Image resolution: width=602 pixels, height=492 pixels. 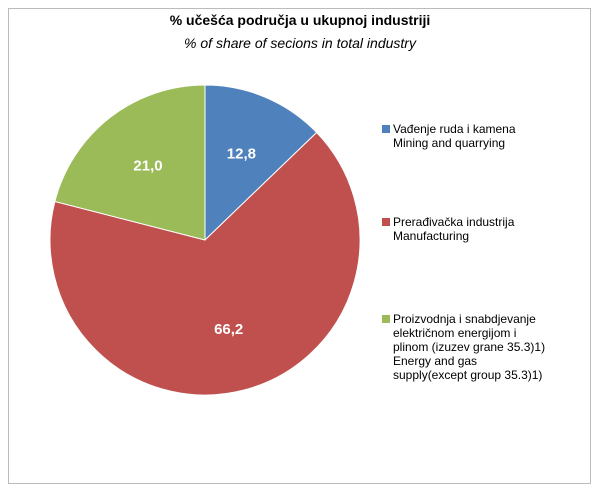 I want to click on data-label: 21,0, so click(x=147, y=165).